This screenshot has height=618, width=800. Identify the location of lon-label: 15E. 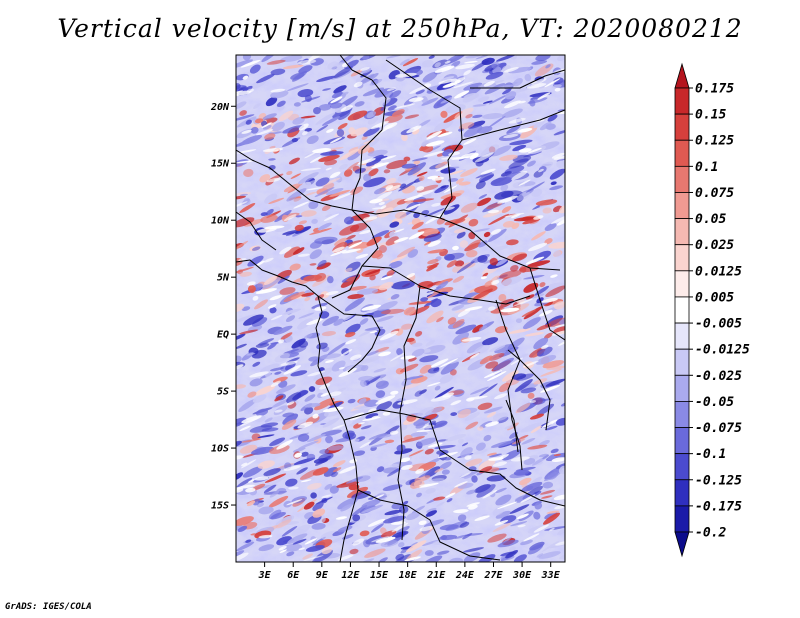
(379, 575).